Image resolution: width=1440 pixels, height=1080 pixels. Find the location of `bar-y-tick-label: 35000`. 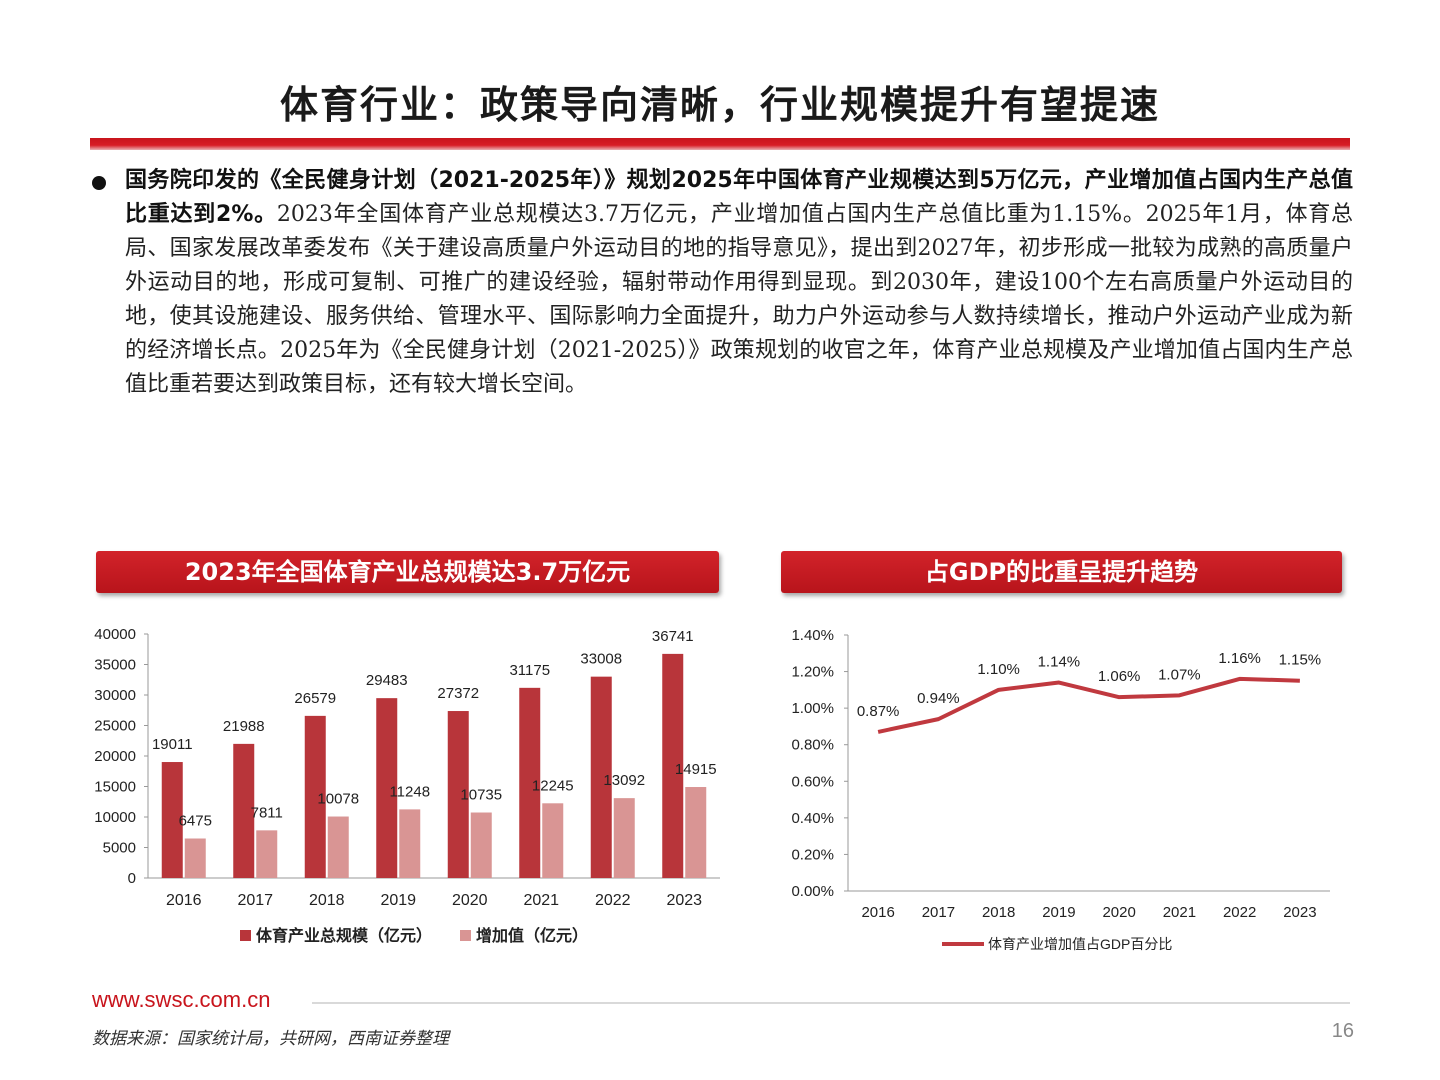

bar-y-tick-label: 35000 is located at coordinates (115, 665).